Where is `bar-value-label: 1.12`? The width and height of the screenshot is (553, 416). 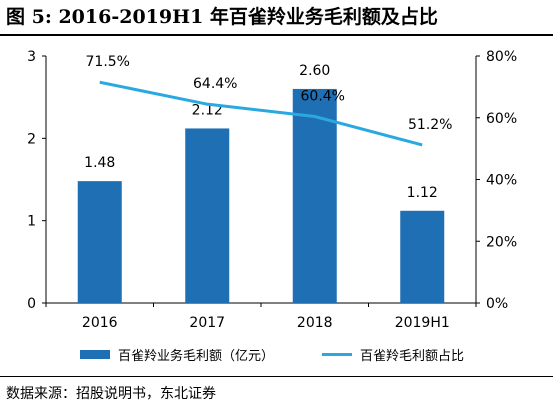 bar-value-label: 1.12 is located at coordinates (422, 193).